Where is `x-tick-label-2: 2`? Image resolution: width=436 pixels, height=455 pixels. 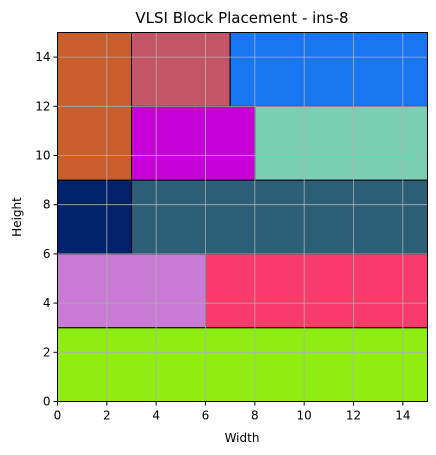 x-tick-label-2: 2 is located at coordinates (107, 416).